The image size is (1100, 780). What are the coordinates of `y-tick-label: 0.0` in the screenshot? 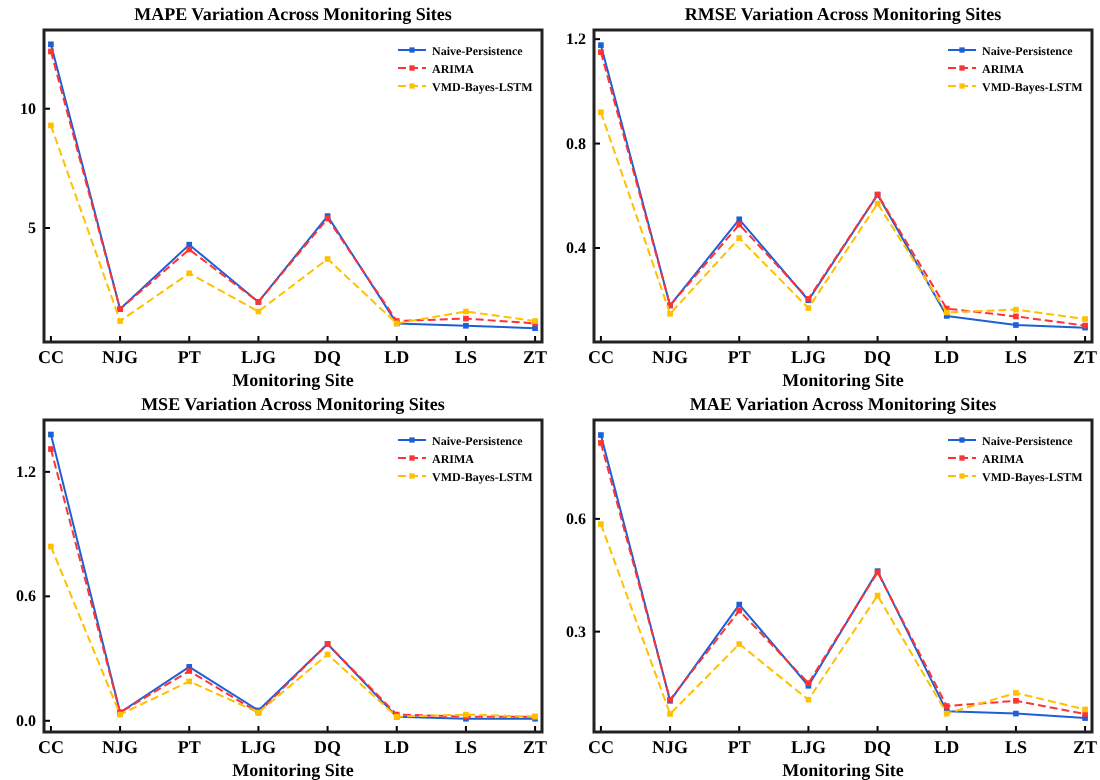 It's located at (26, 720).